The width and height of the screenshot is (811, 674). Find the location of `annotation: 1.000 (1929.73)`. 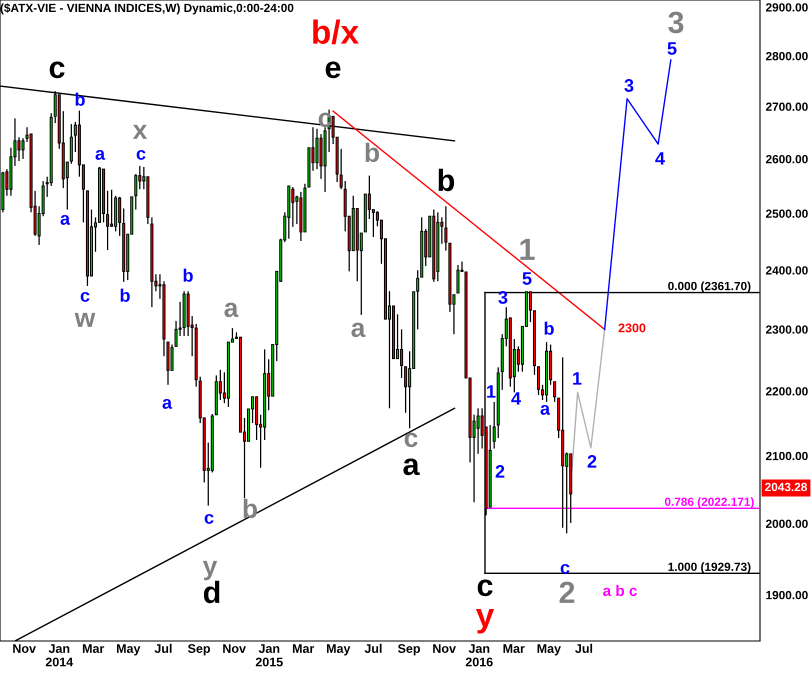

annotation: 1.000 (1929.73) is located at coordinates (709, 568).